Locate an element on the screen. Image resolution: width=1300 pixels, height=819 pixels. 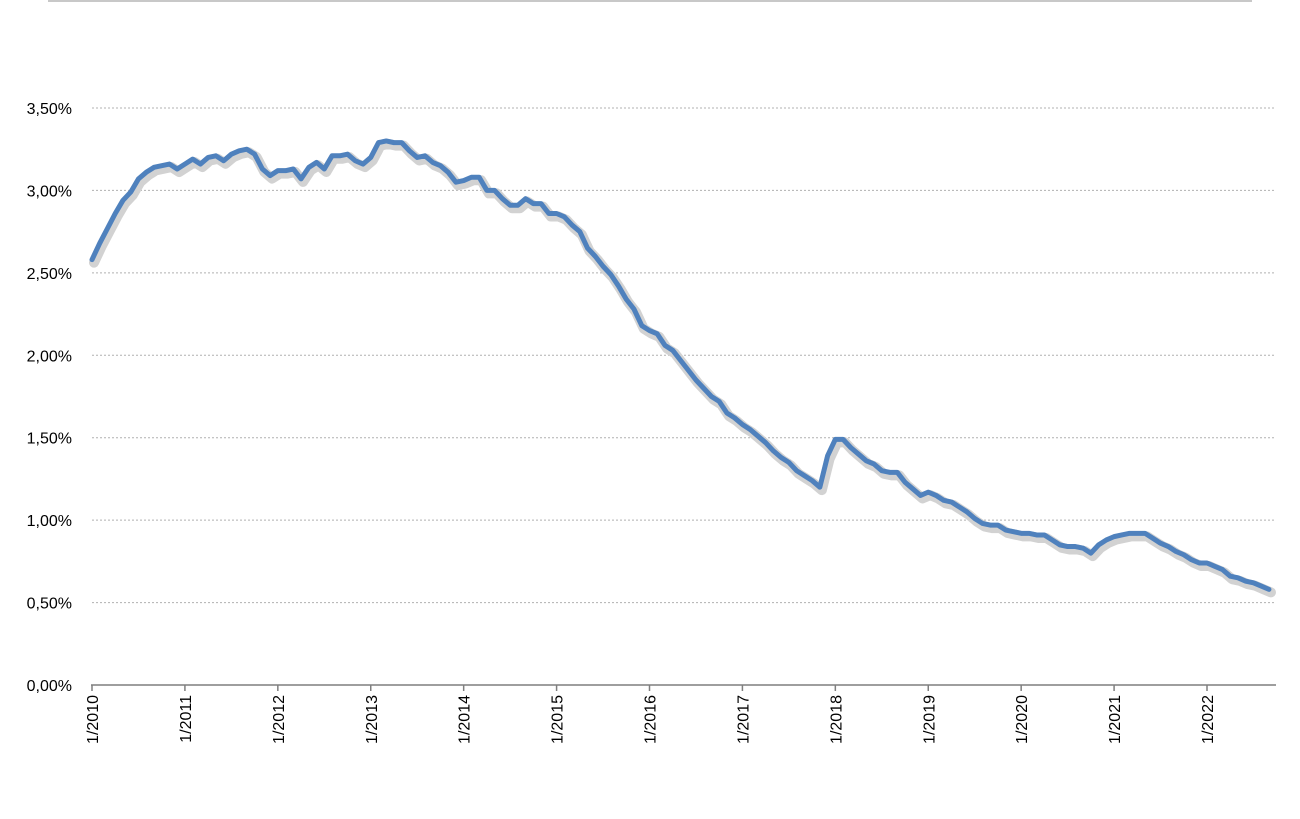
x-tick-label: 1/2019 is located at coordinates (929, 719).